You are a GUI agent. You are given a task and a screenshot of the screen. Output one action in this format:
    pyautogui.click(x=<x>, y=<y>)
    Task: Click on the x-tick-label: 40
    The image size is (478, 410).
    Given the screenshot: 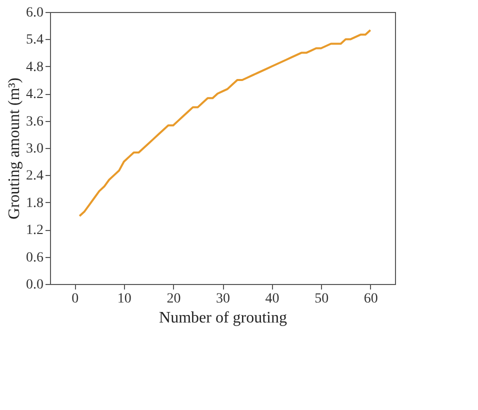 What is the action you would take?
    pyautogui.click(x=272, y=299)
    